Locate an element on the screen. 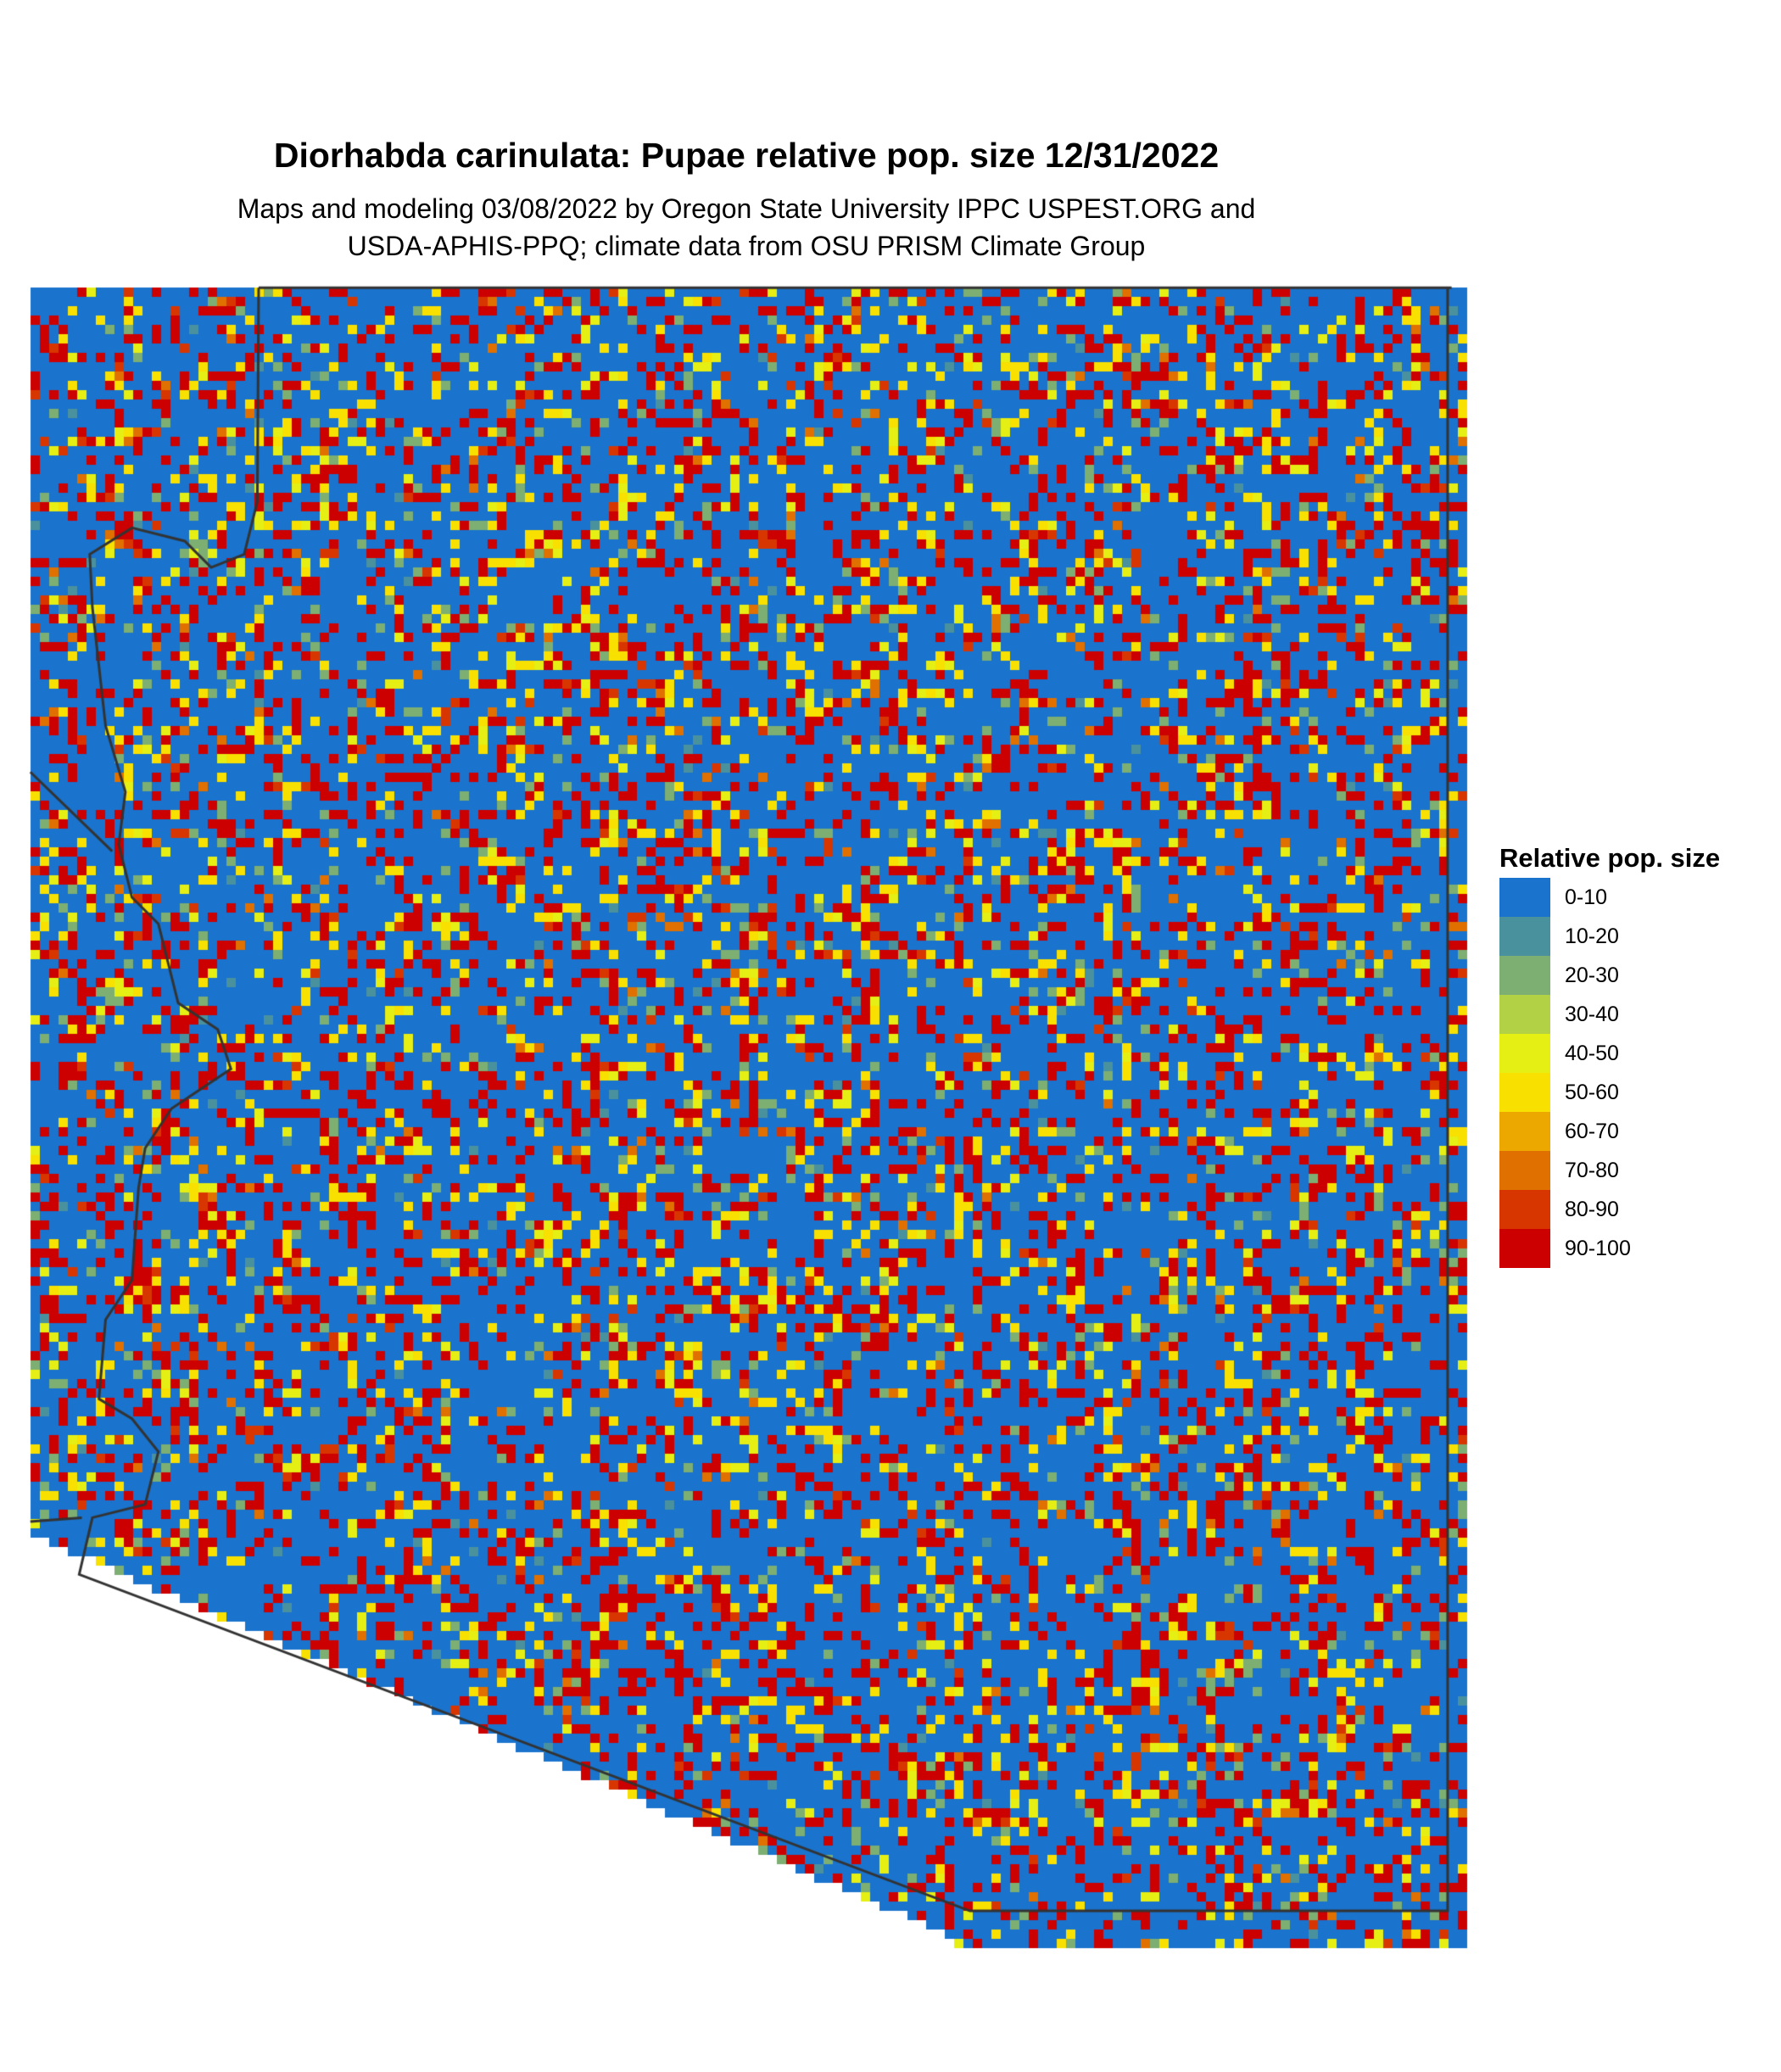  legend-label: 50-60 is located at coordinates (1592, 1092).